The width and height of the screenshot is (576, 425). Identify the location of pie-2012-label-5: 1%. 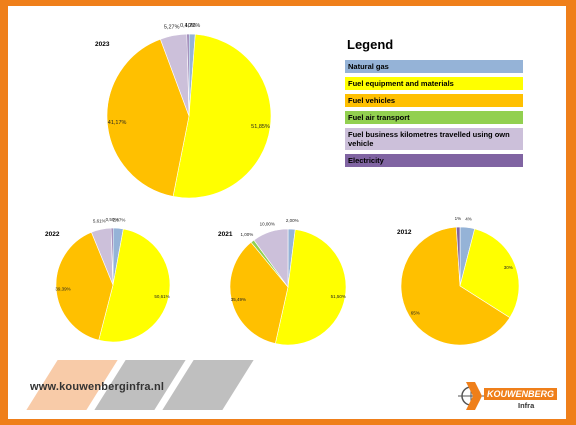
(458, 218).